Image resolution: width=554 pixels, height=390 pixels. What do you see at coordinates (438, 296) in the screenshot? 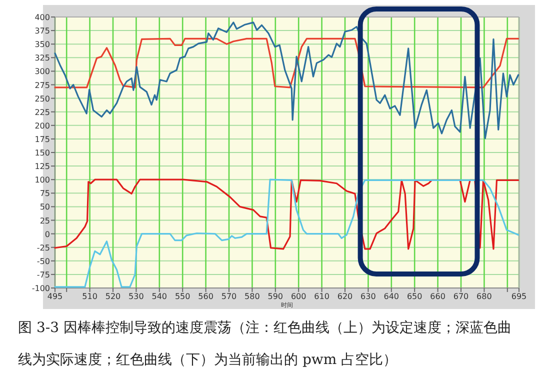
I see `x-tick-label: 660` at bounding box center [438, 296].